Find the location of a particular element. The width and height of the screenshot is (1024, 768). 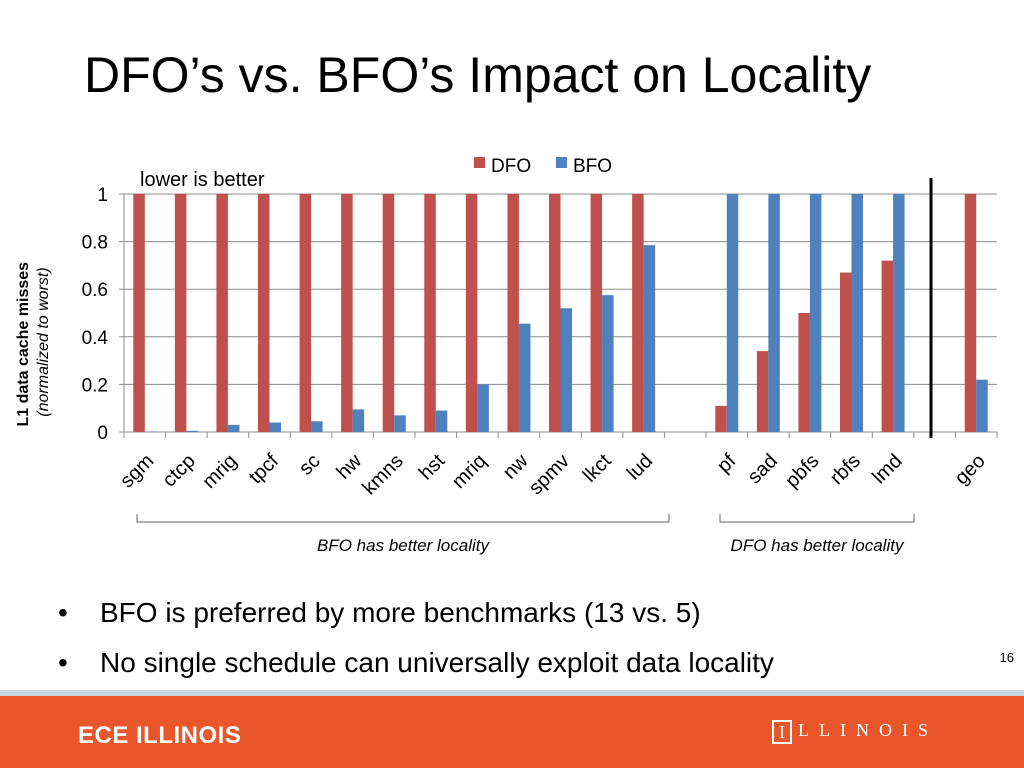

y-tick-label: 0.8 is located at coordinates (95, 243).